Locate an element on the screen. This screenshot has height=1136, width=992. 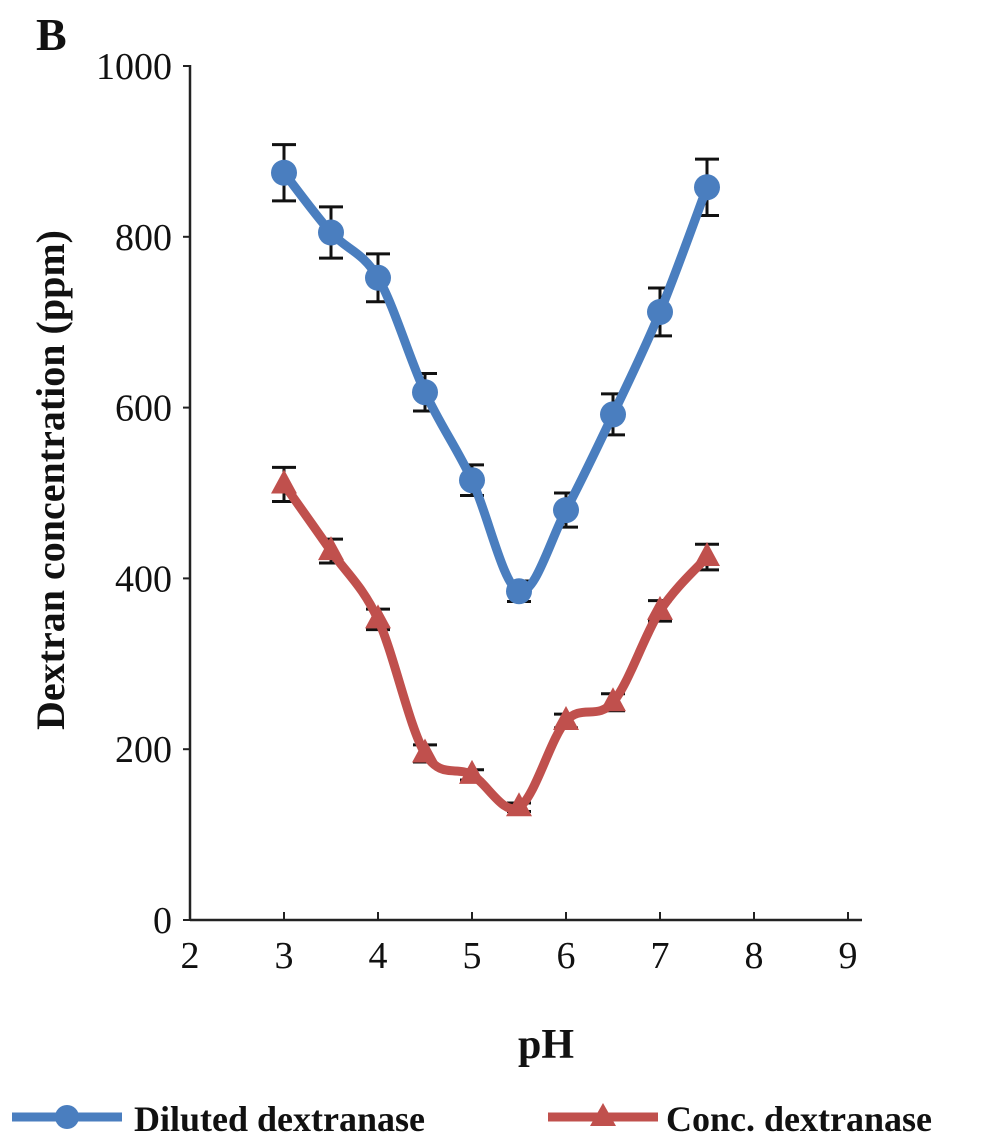
legend-item-diluted: Diluted dextranase is located at coordinates (218, 1117).